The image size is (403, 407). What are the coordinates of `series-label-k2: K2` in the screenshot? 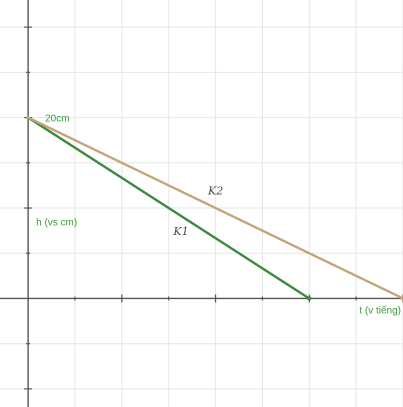 It's located at (215, 190).